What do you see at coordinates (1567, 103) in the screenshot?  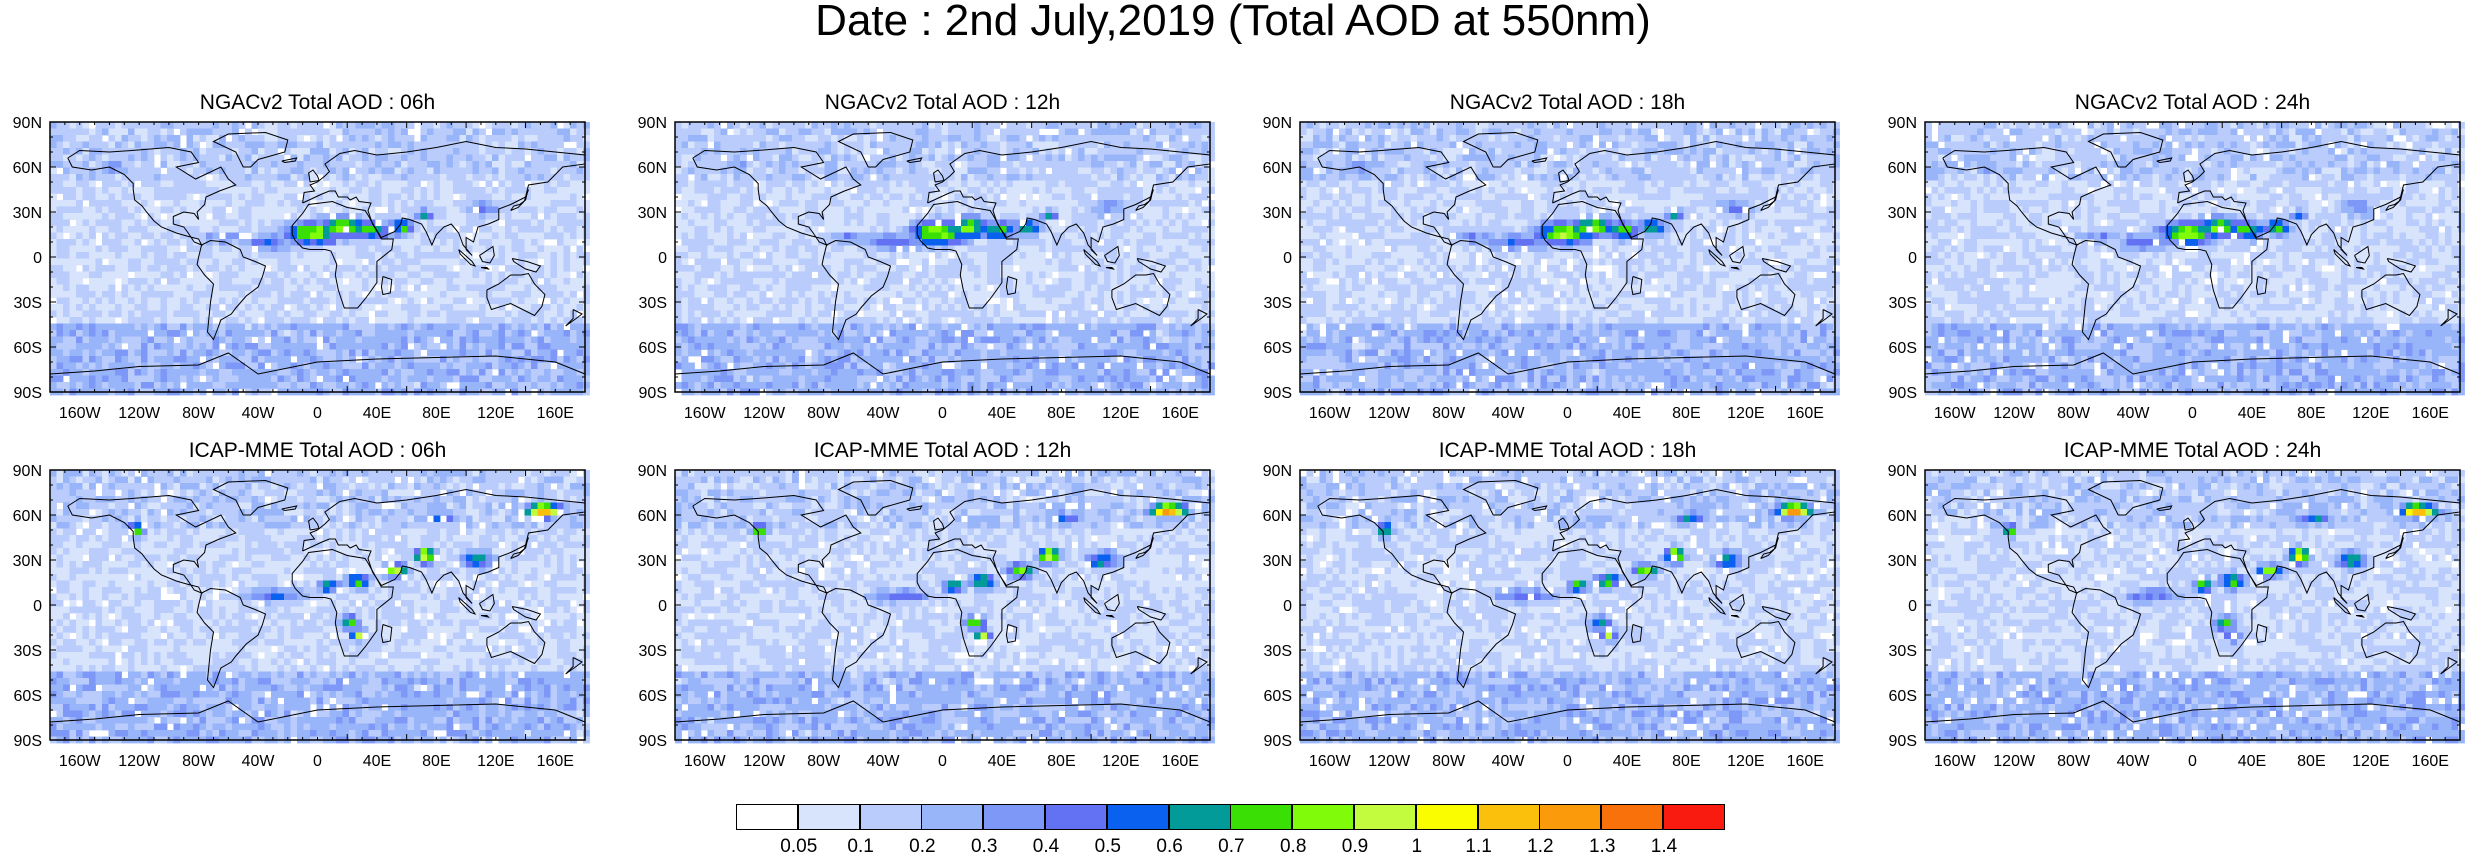 I see `panel-title: NGACv2 Total AOD : 18h` at bounding box center [1567, 103].